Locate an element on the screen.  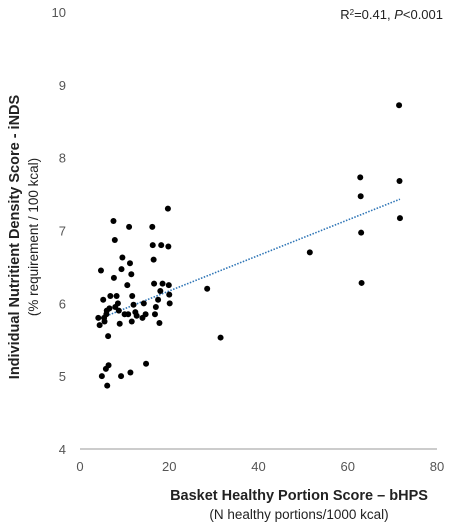
y-tick-label: 5 is located at coordinates (62, 376).